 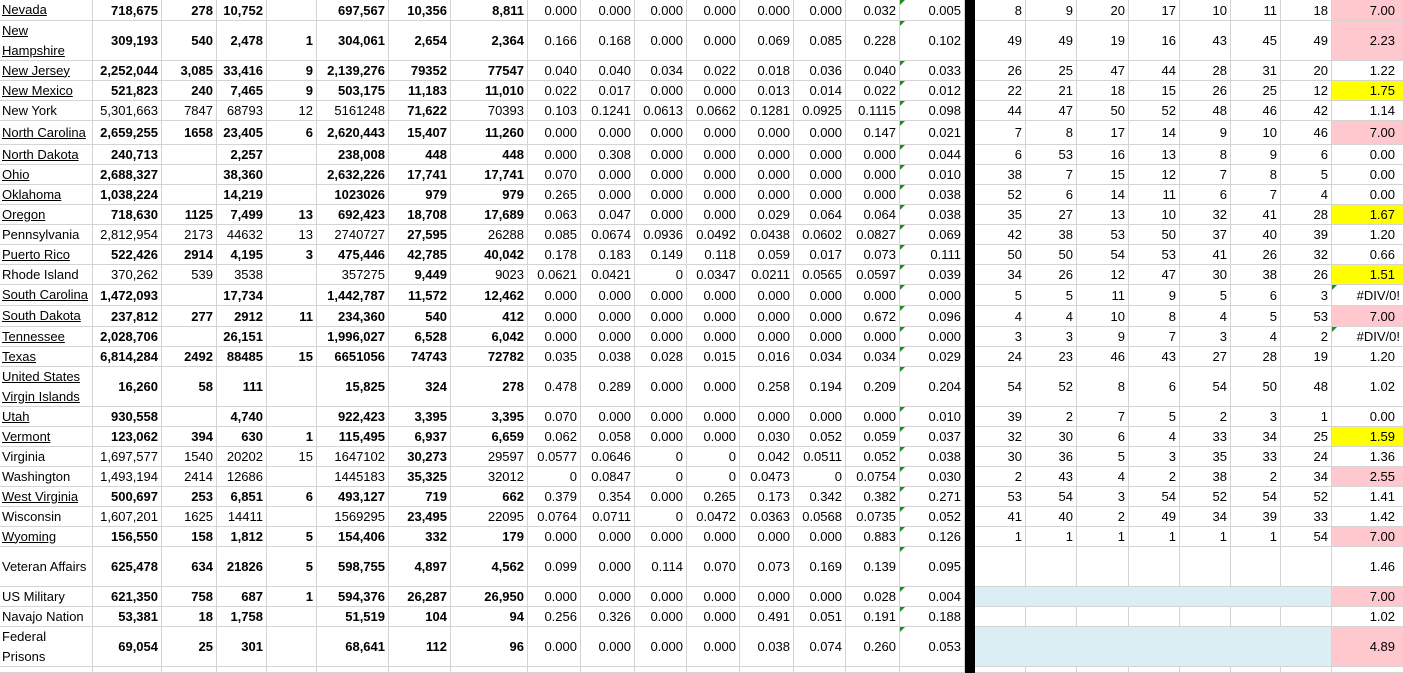 What do you see at coordinates (292, 255) in the screenshot?
I see `value-cell: 3` at bounding box center [292, 255].